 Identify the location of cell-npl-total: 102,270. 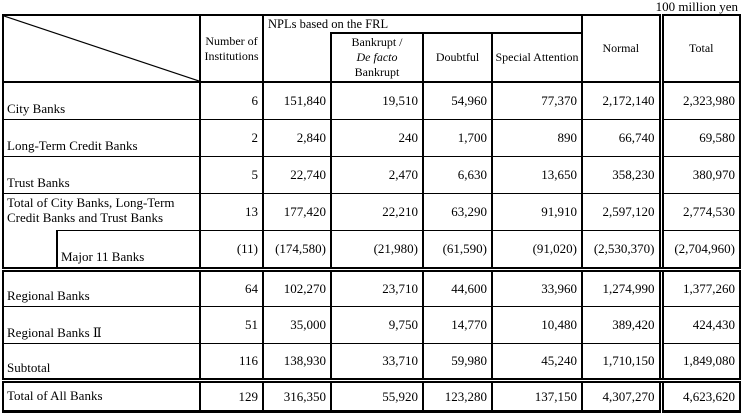
(297, 288).